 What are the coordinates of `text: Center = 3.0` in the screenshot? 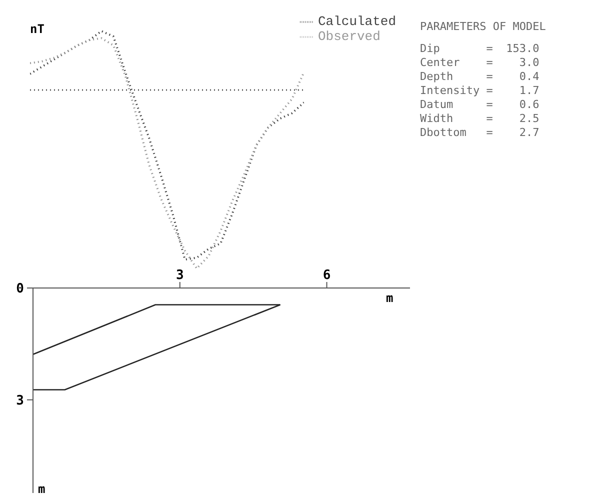 It's located at (480, 63).